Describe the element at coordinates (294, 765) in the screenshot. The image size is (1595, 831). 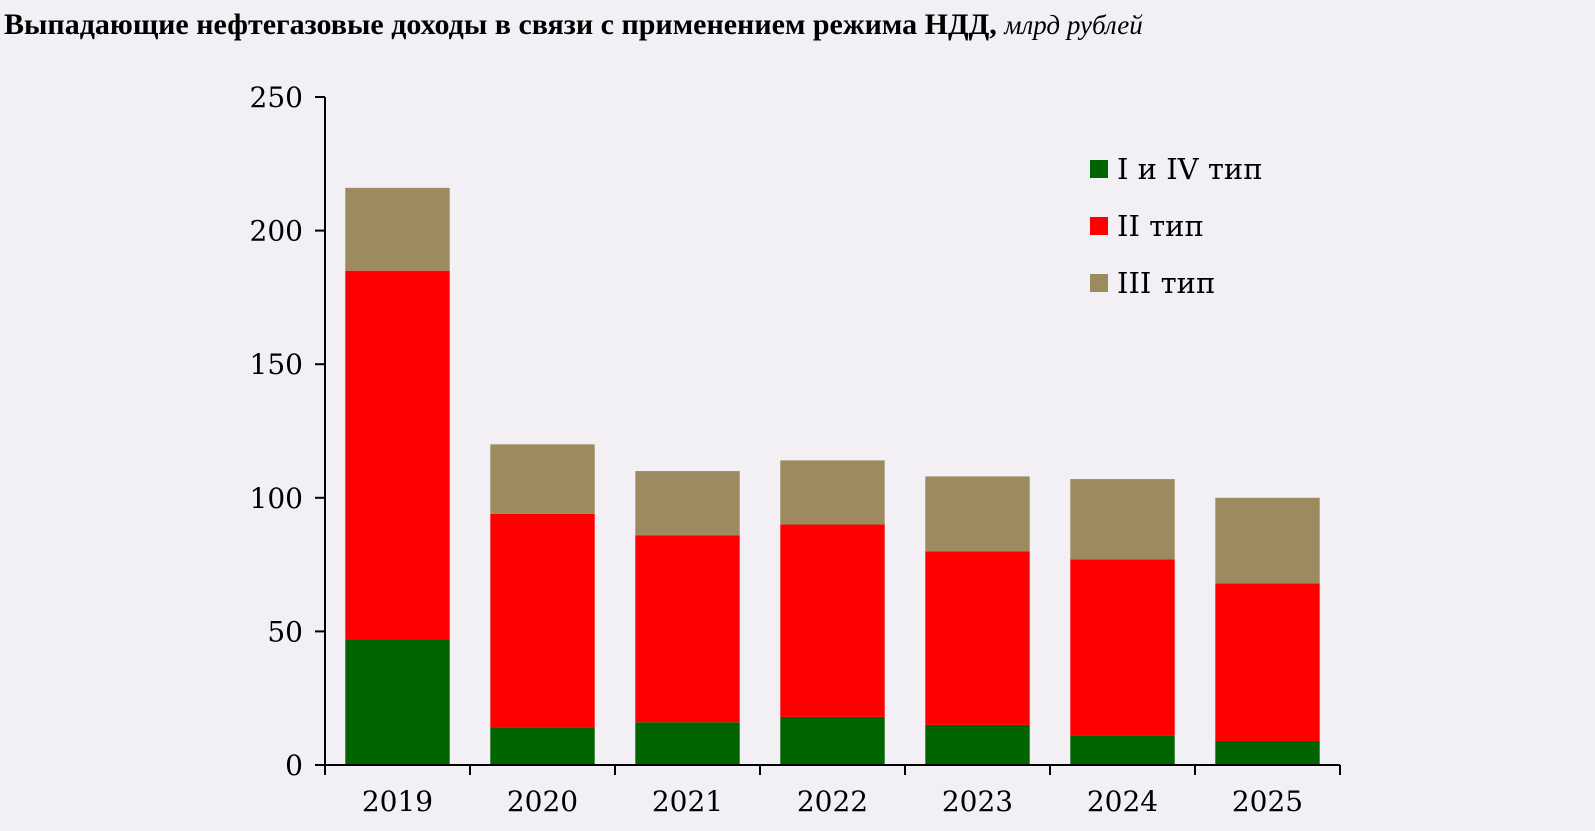
I see `y-tick-label: 0` at that location.